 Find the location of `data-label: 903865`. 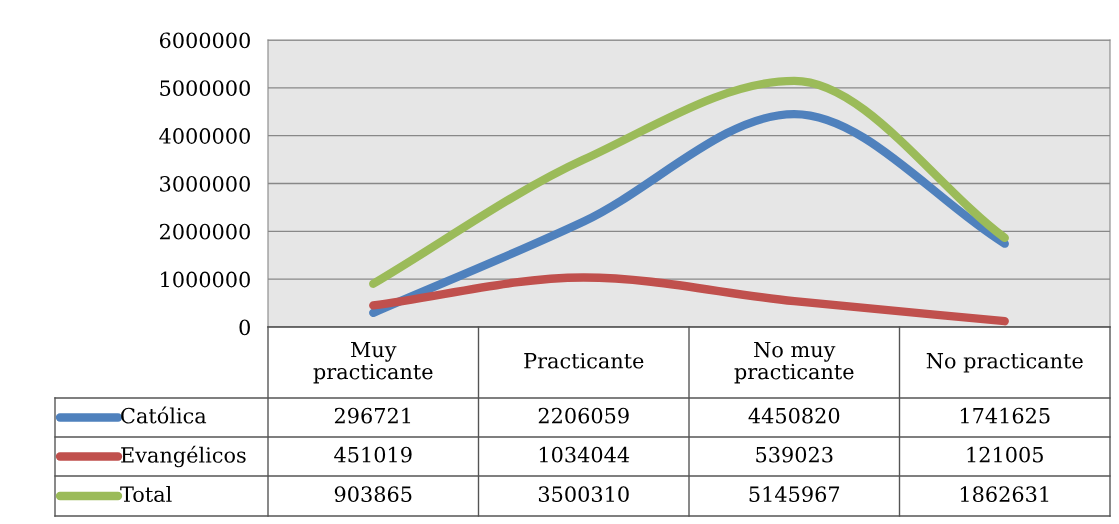

data-label: 903865 is located at coordinates (373, 494).